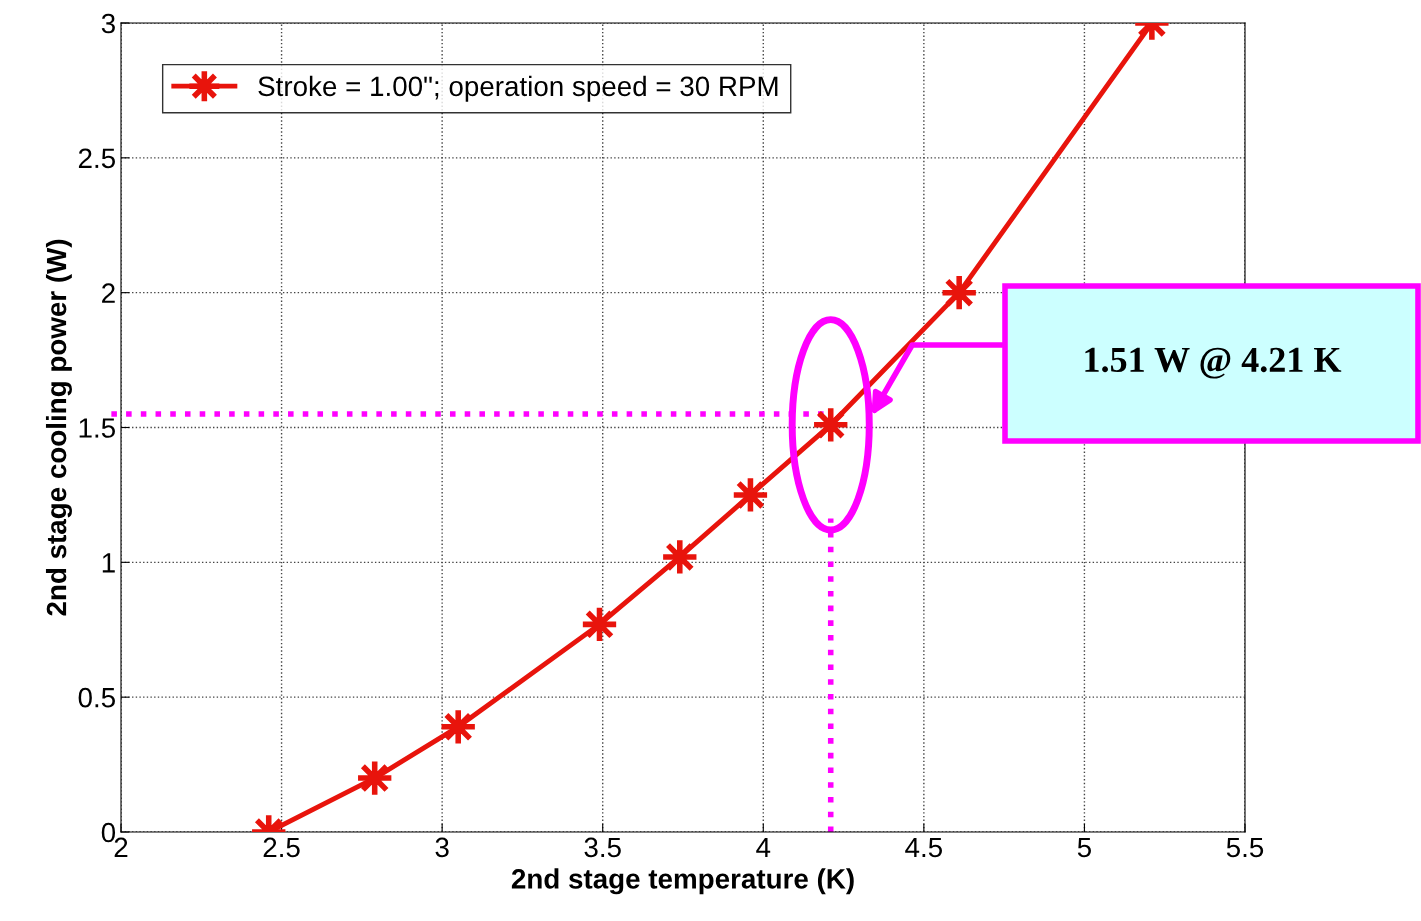 The height and width of the screenshot is (921, 1421). Describe the element at coordinates (602, 847) in the screenshot. I see `x-tick-label: 3.5` at that location.